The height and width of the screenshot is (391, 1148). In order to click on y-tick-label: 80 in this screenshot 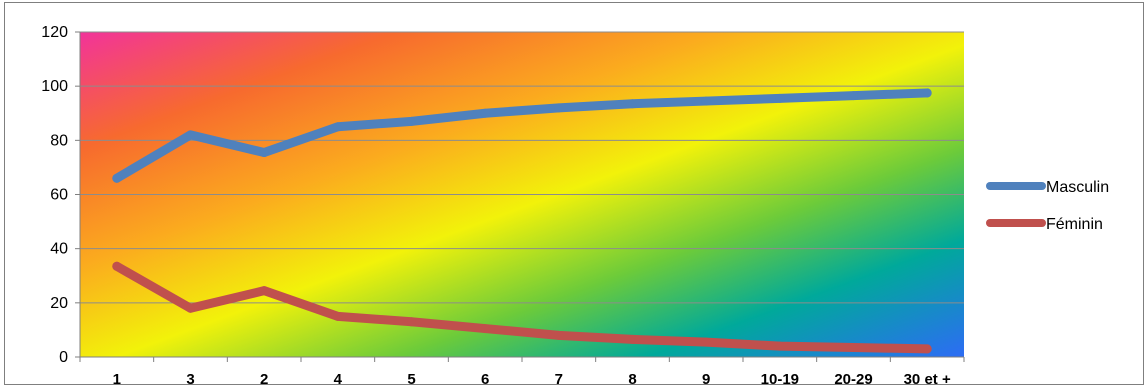, I will do `click(59, 140)`.